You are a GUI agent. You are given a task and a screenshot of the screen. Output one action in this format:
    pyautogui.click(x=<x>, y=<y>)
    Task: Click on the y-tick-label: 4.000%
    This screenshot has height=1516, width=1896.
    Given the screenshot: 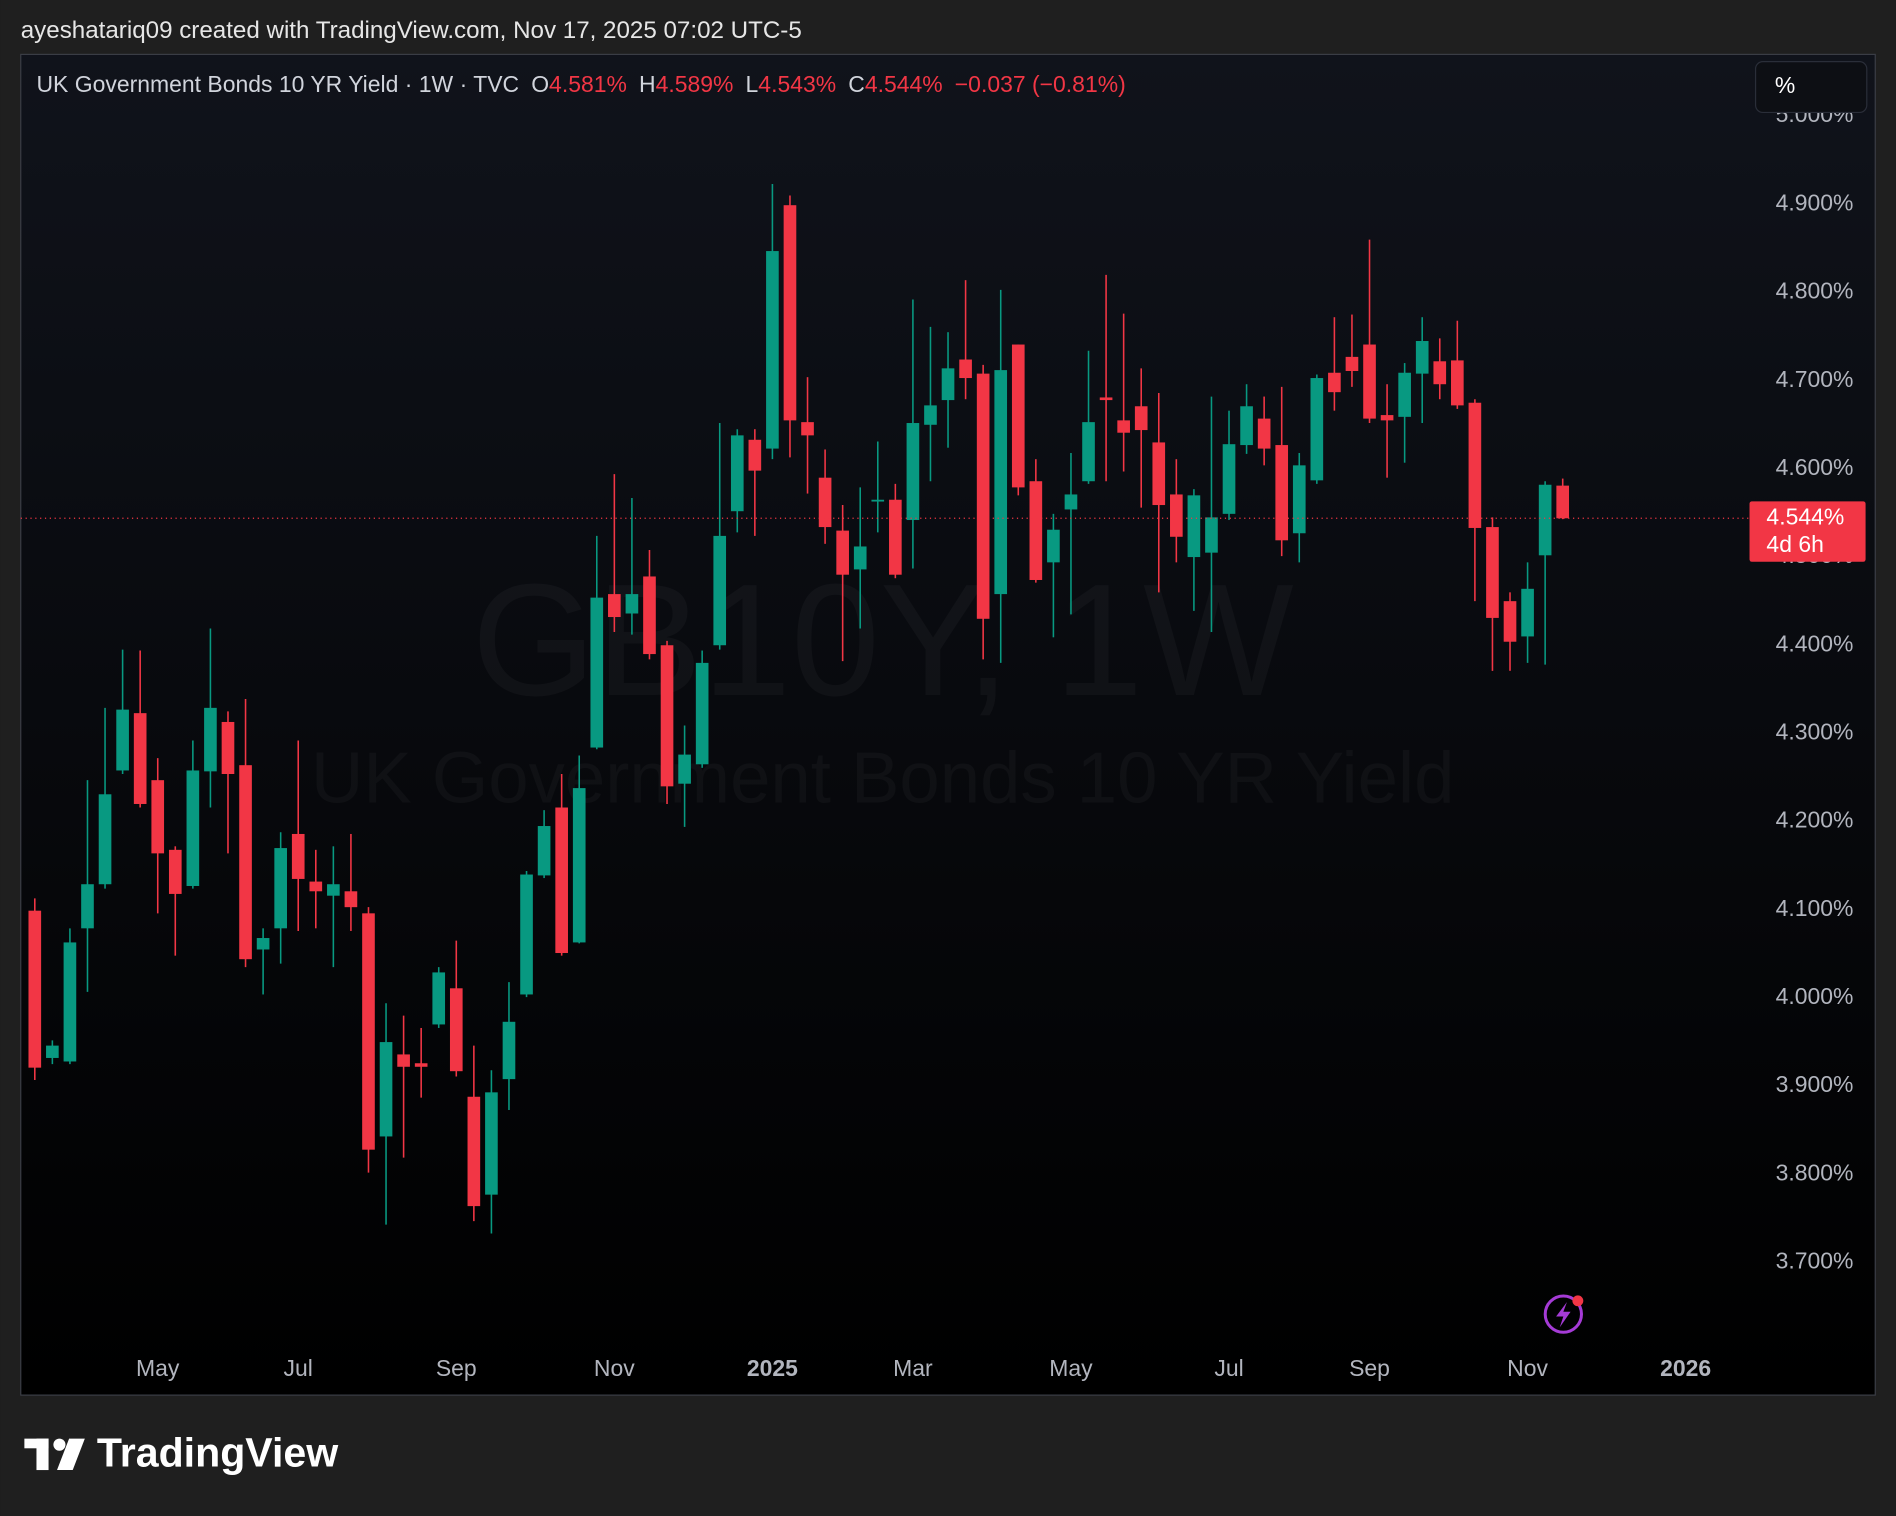 What is the action you would take?
    pyautogui.click(x=1815, y=996)
    